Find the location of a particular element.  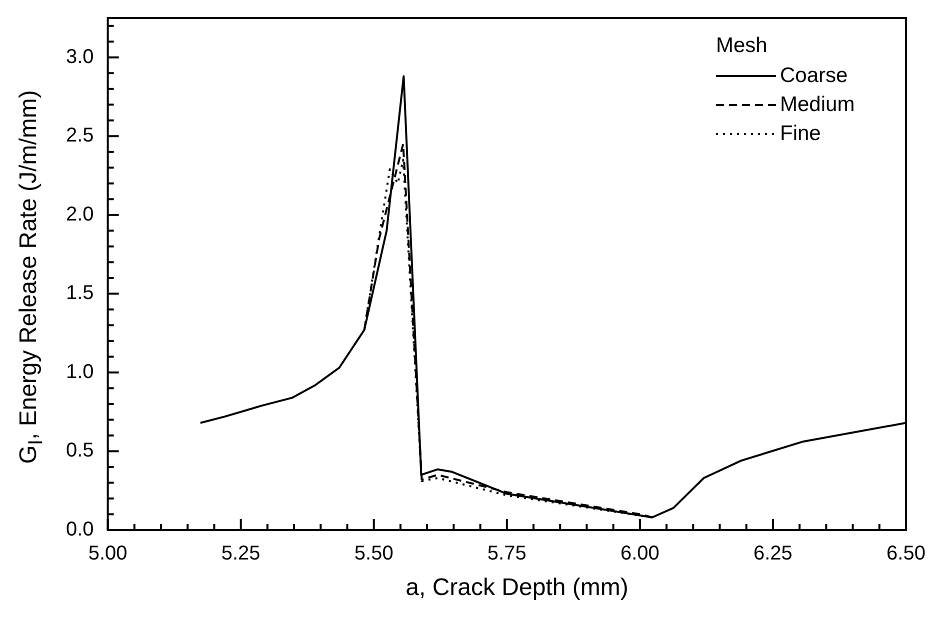

x-tick-label: 6.50 is located at coordinates (906, 553).